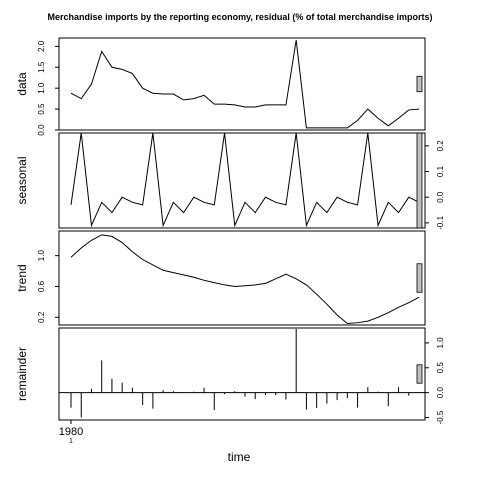 The width and height of the screenshot is (480, 480). What do you see at coordinates (440, 222) in the screenshot?
I see `seasonal-ytick-label: -0.1` at bounding box center [440, 222].